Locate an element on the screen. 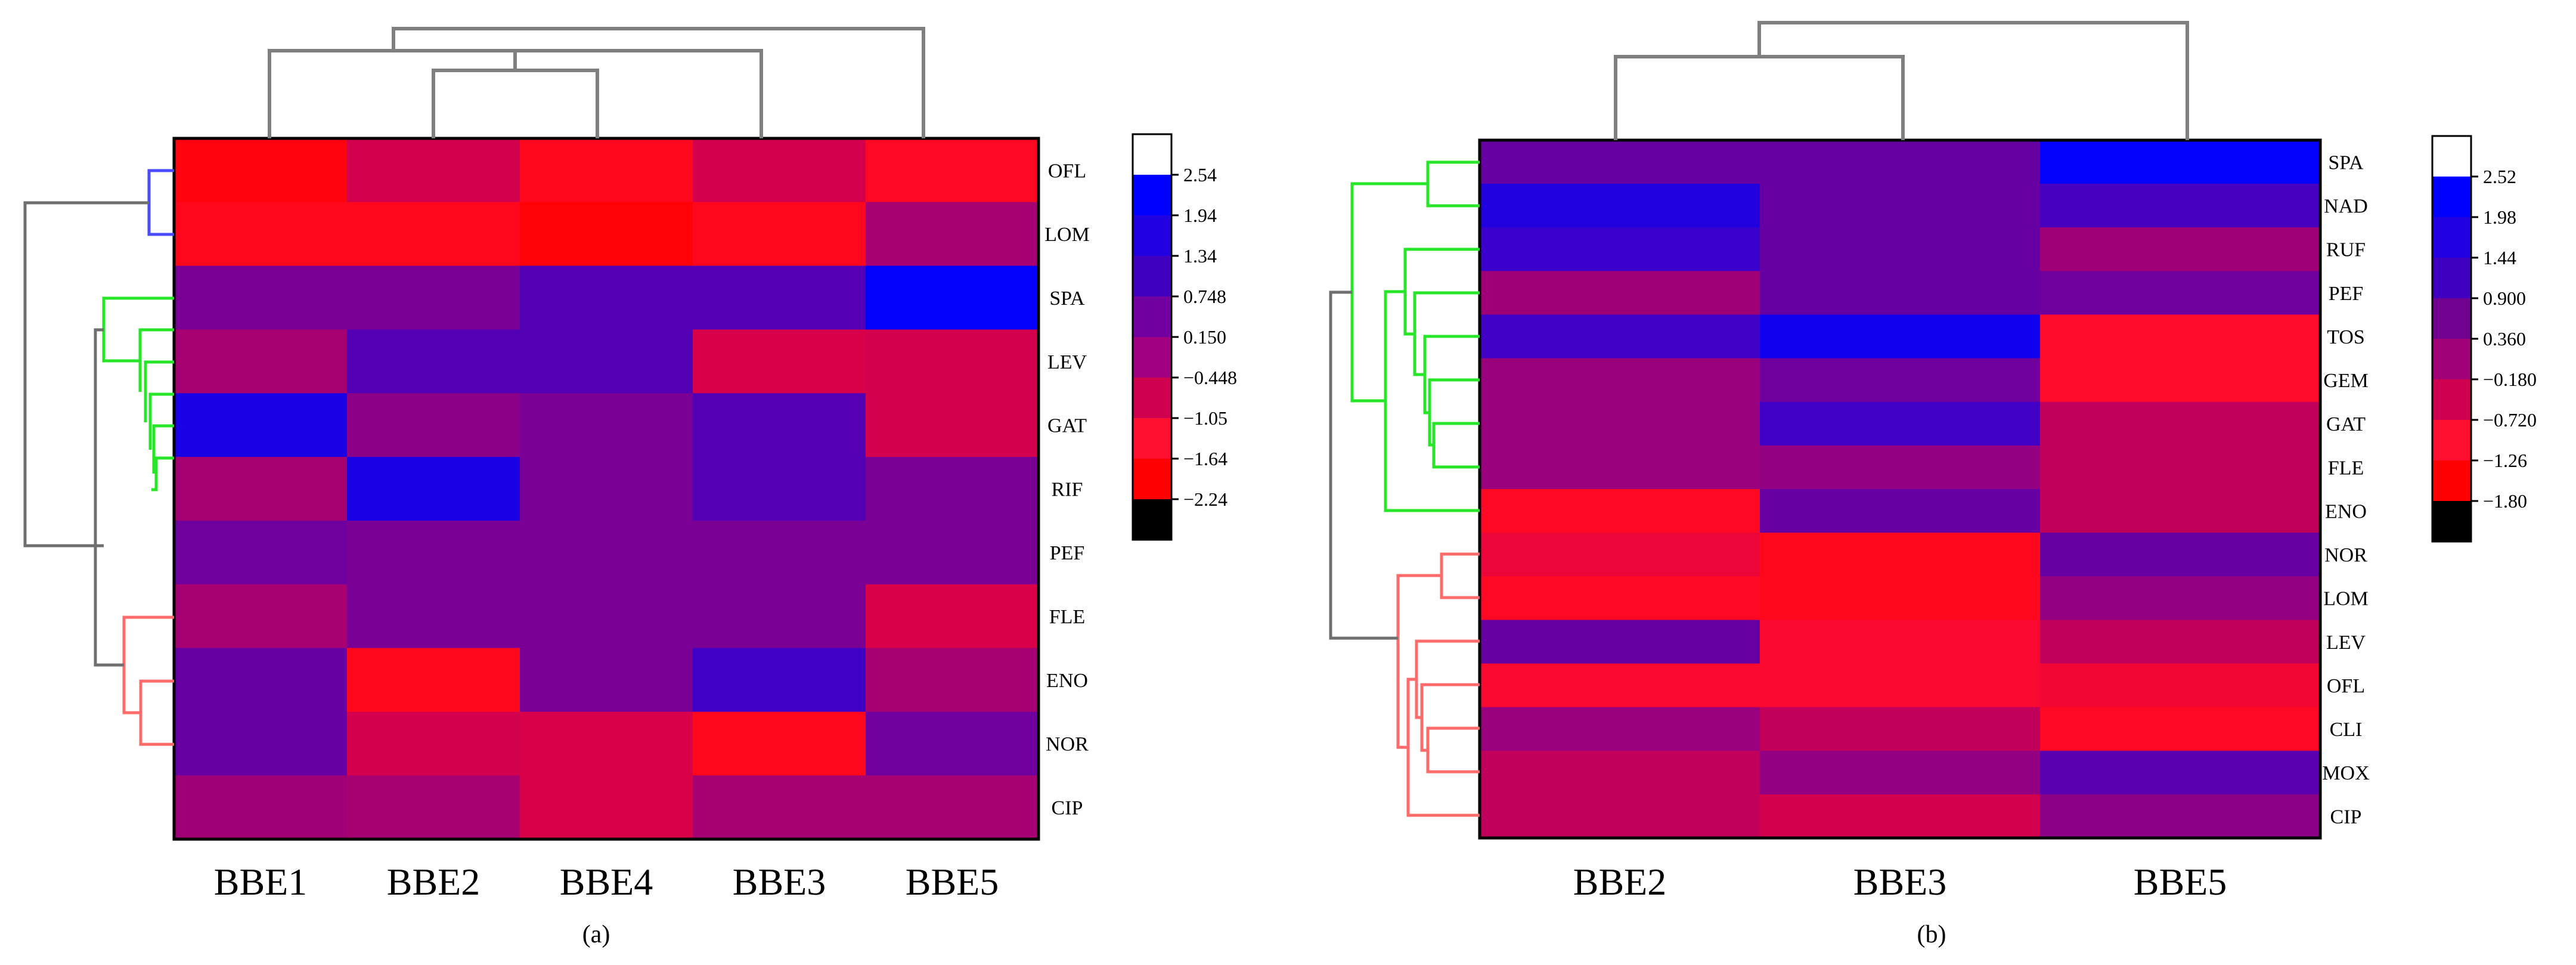 The height and width of the screenshot is (965, 2576). heatmap-a-cell-ofl-bbe2 is located at coordinates (433, 170).